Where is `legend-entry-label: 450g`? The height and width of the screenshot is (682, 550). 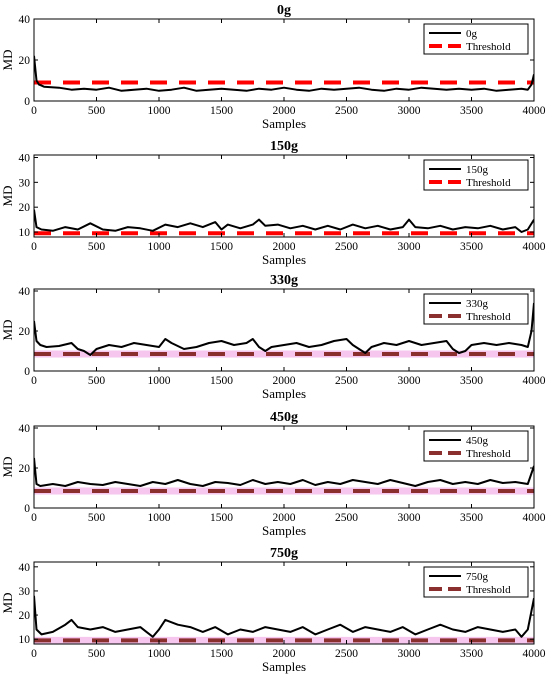 legend-entry-label: 450g is located at coordinates (477, 441).